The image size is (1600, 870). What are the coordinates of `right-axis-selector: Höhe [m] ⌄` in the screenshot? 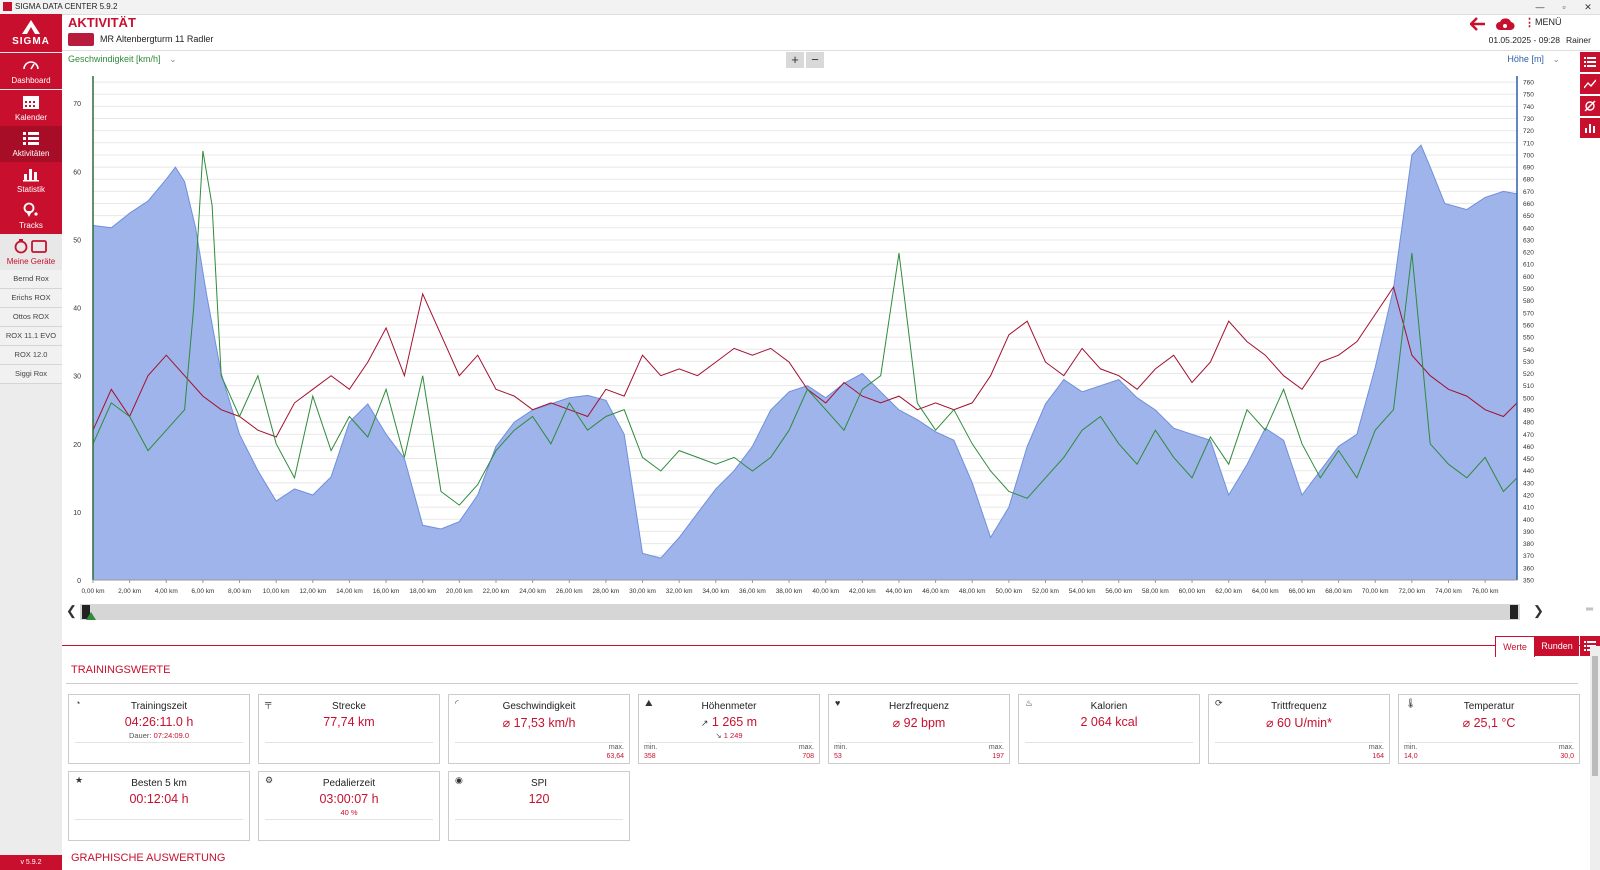 It's located at (1533, 59).